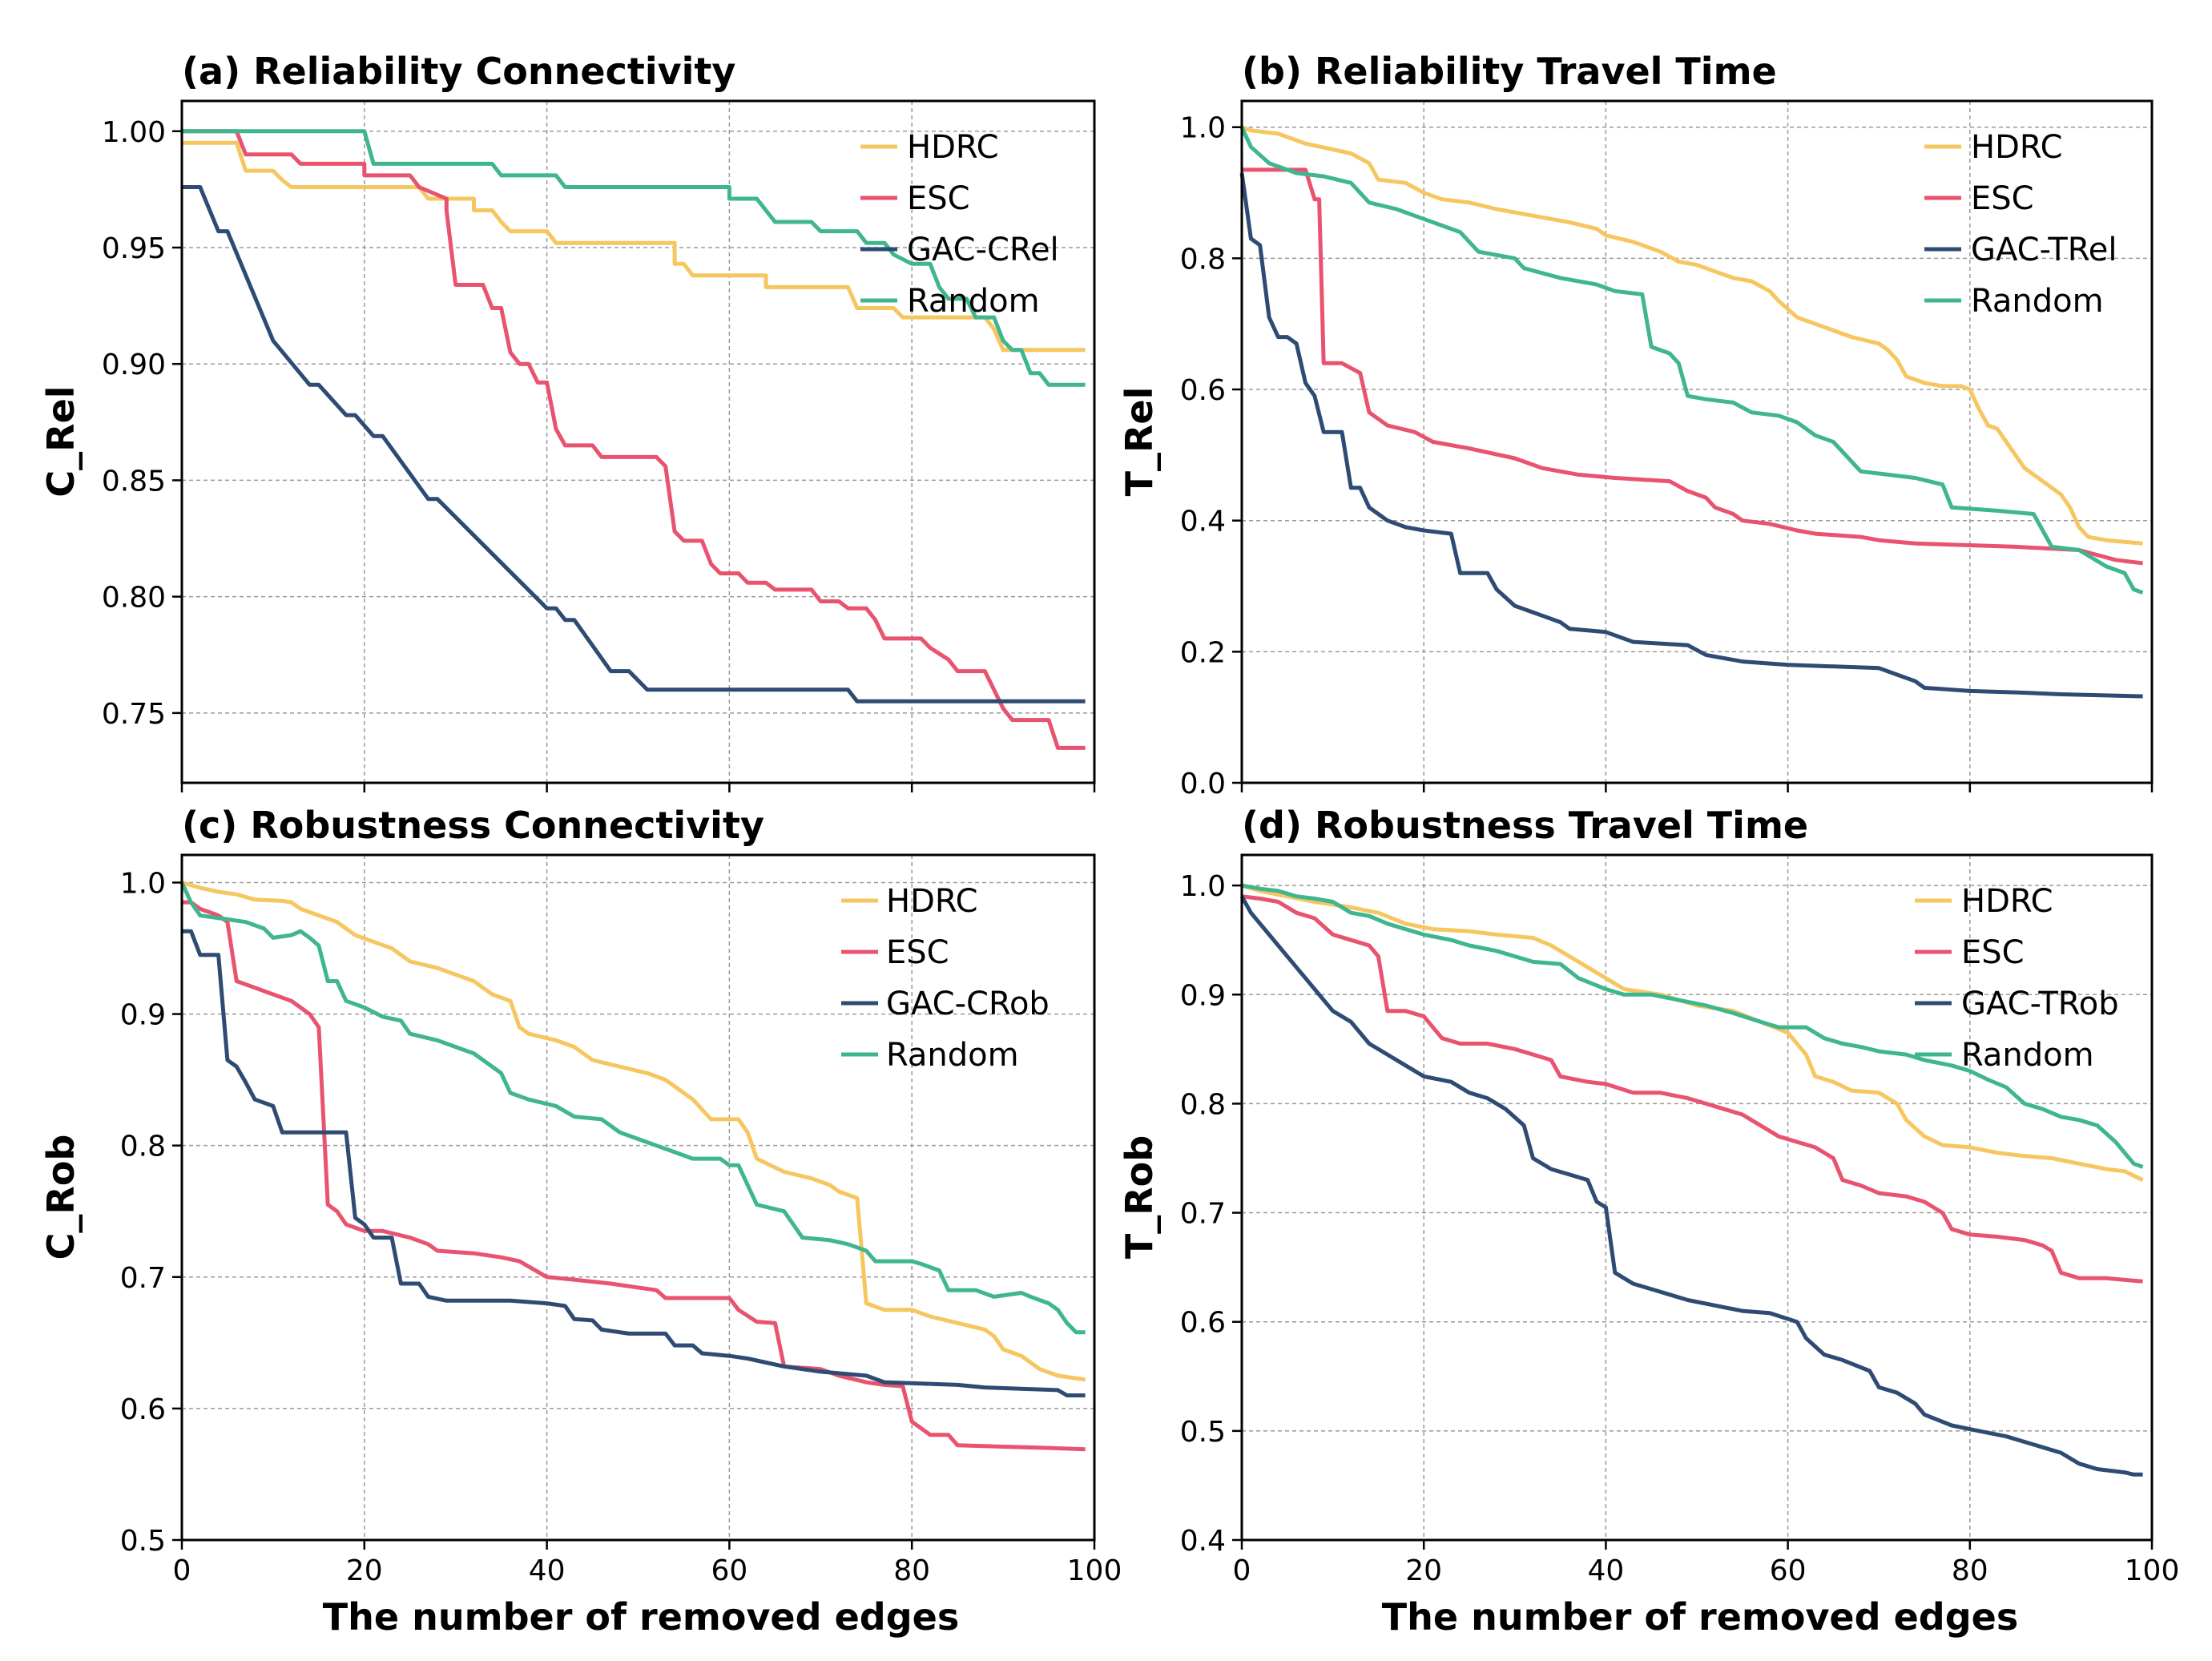 The height and width of the screenshot is (1661, 2212). Describe the element at coordinates (1509, 71) in the screenshot. I see `panel-title: (b) Reliability Travel Time` at that location.